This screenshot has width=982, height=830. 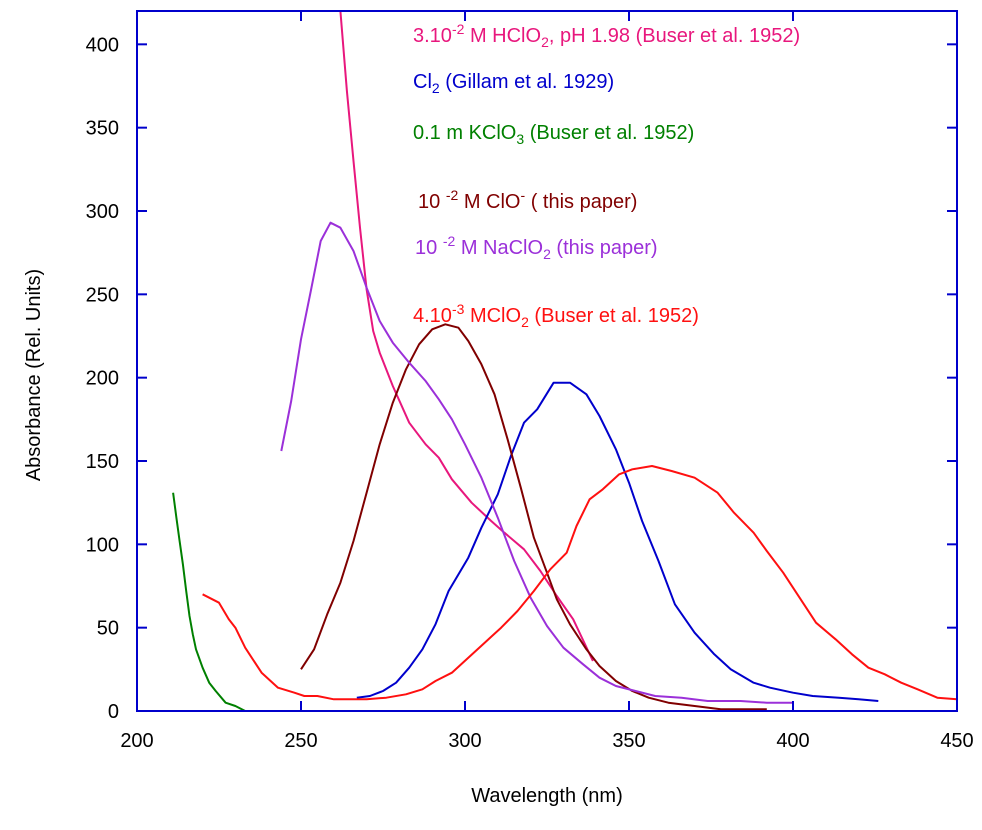 What do you see at coordinates (102, 379) in the screenshot?
I see `y-tick-label: 200` at bounding box center [102, 379].